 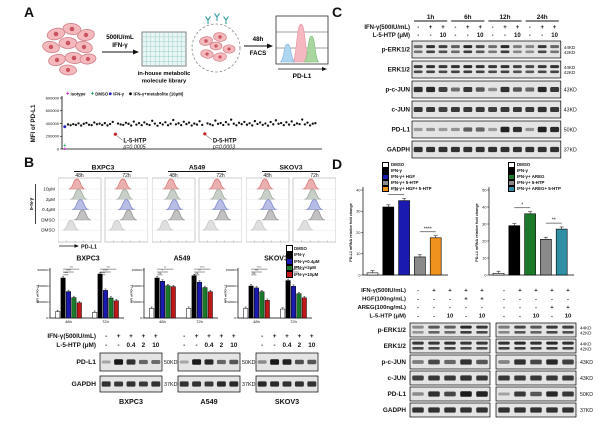 I want to click on facs-histogram-illustration: PD-L1, so click(x=302, y=47).